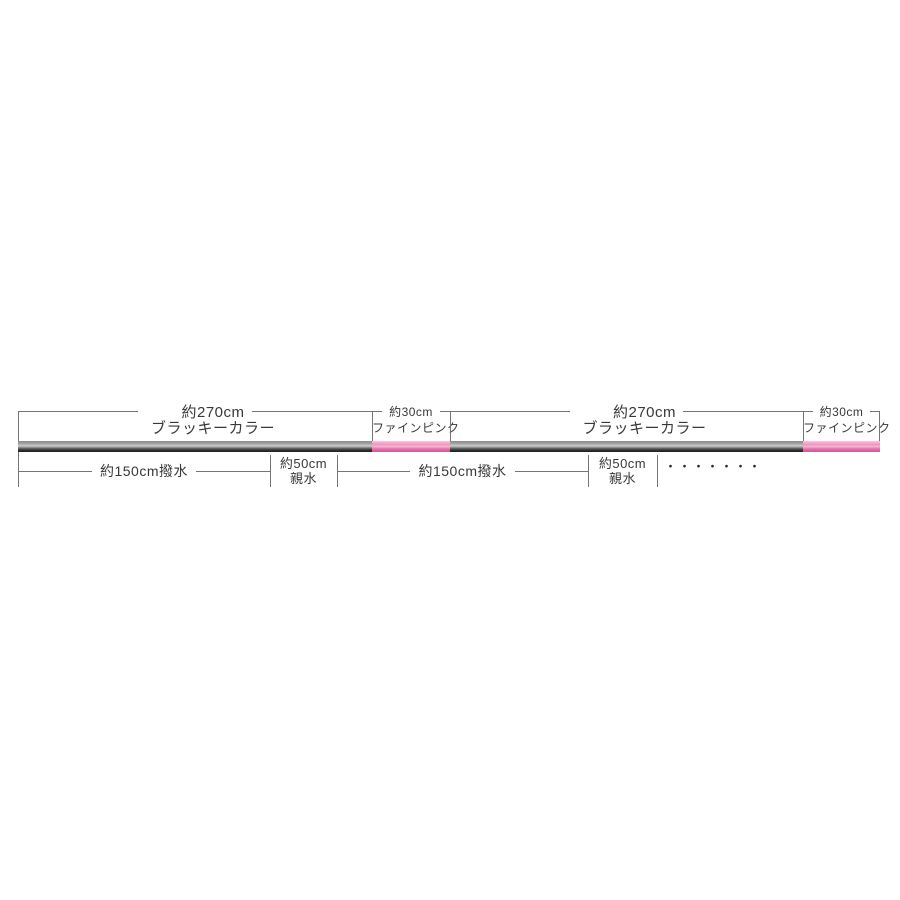 This screenshot has height=900, width=900. What do you see at coordinates (879, 426) in the screenshot?
I see `tick-top-right-end` at bounding box center [879, 426].